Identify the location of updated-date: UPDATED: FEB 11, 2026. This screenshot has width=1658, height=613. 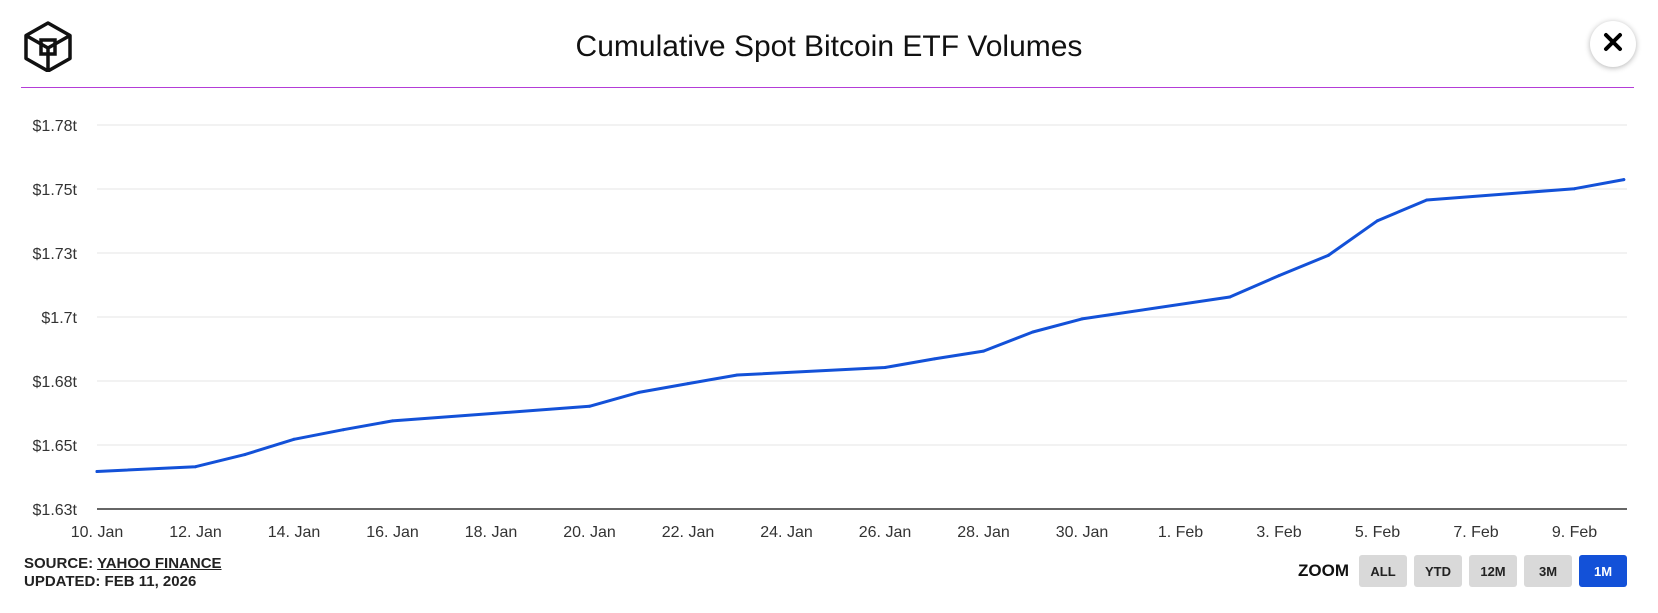
(110, 581).